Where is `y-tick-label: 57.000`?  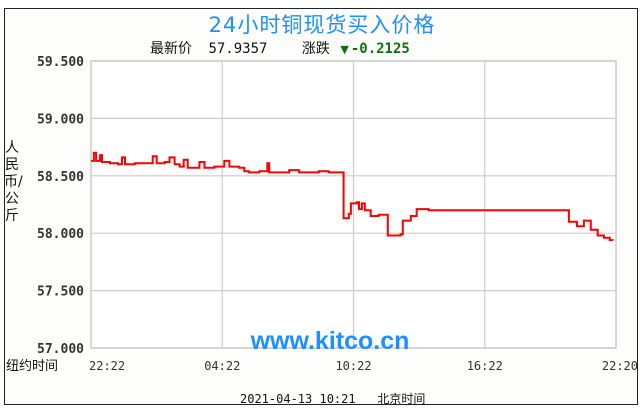 y-tick-label: 57.000 is located at coordinates (60, 349).